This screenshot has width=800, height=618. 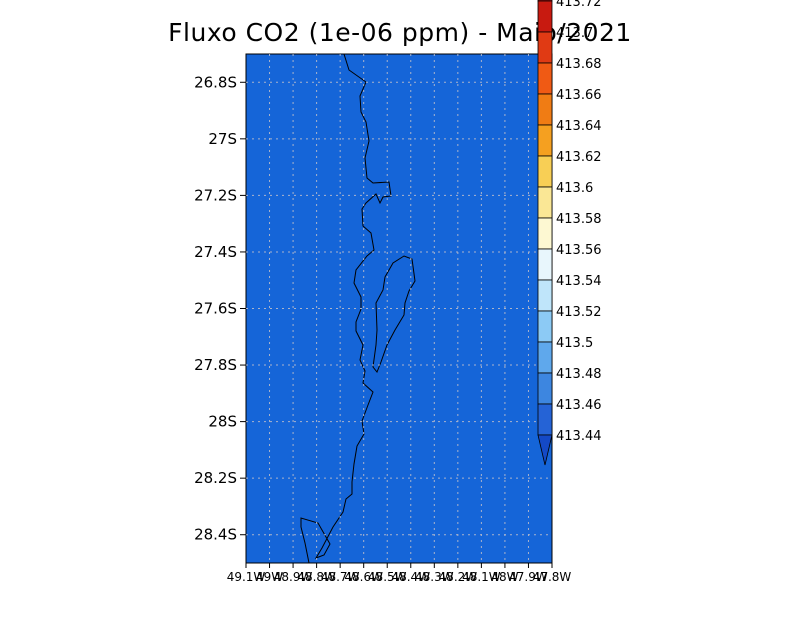 What do you see at coordinates (222, 422) in the screenshot?
I see `y-tick-label: 28S` at bounding box center [222, 422].